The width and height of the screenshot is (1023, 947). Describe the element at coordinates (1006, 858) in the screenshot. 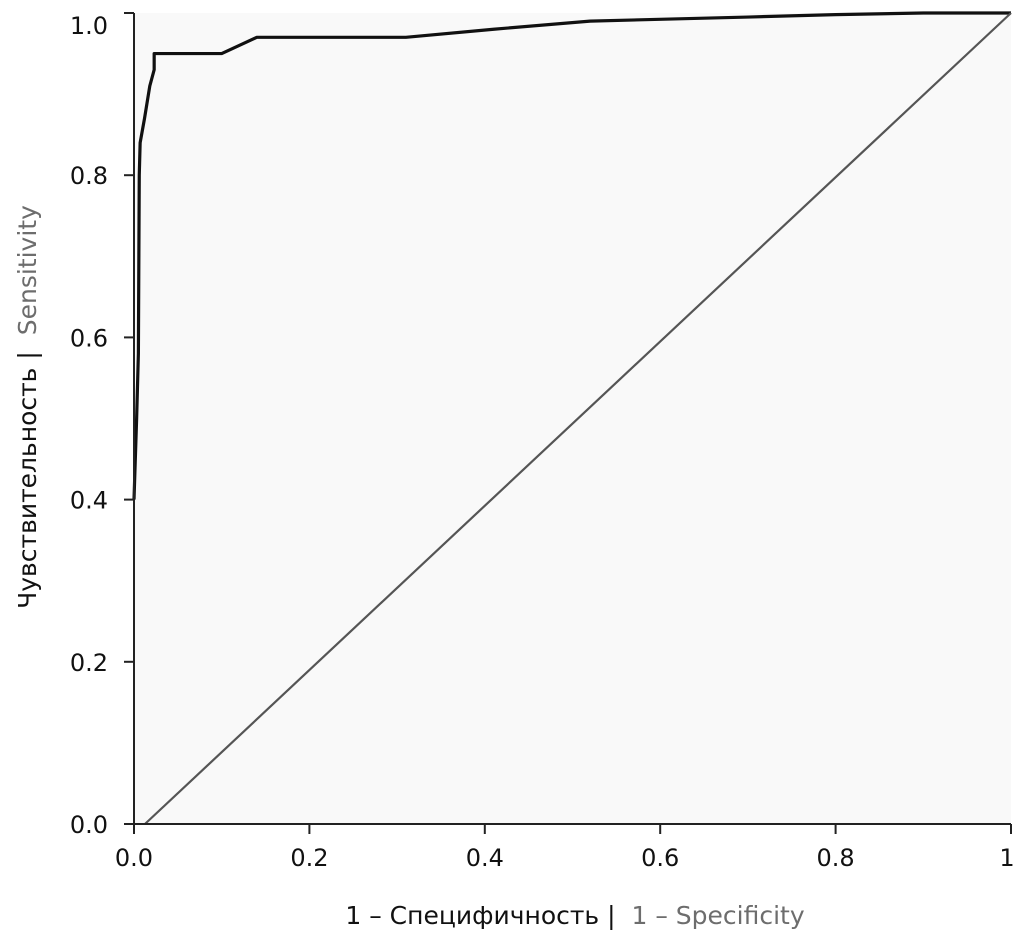

I see `x-tick-label: 1` at that location.